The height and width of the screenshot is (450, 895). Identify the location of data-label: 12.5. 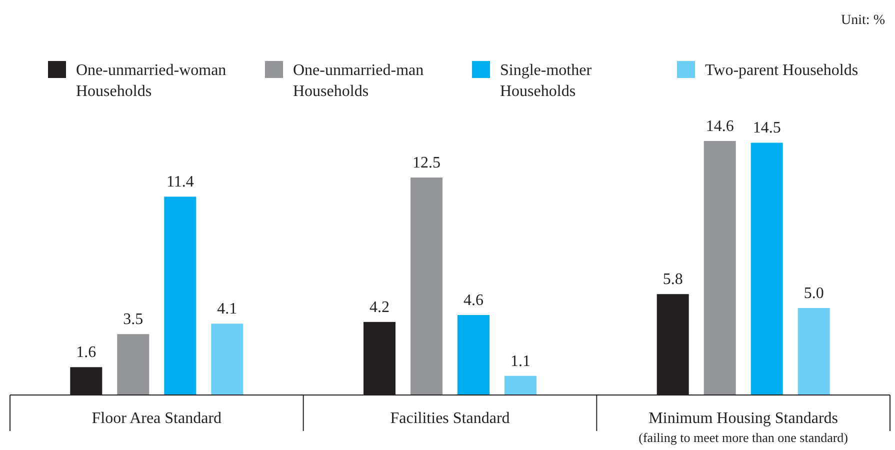
(426, 163).